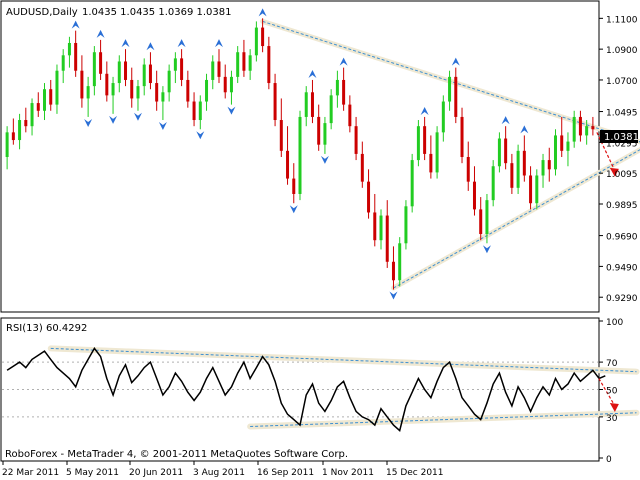 This screenshot has height=480, width=640. Describe the element at coordinates (622, 299) in the screenshot. I see `y-tick-label: 0.9290` at that location.